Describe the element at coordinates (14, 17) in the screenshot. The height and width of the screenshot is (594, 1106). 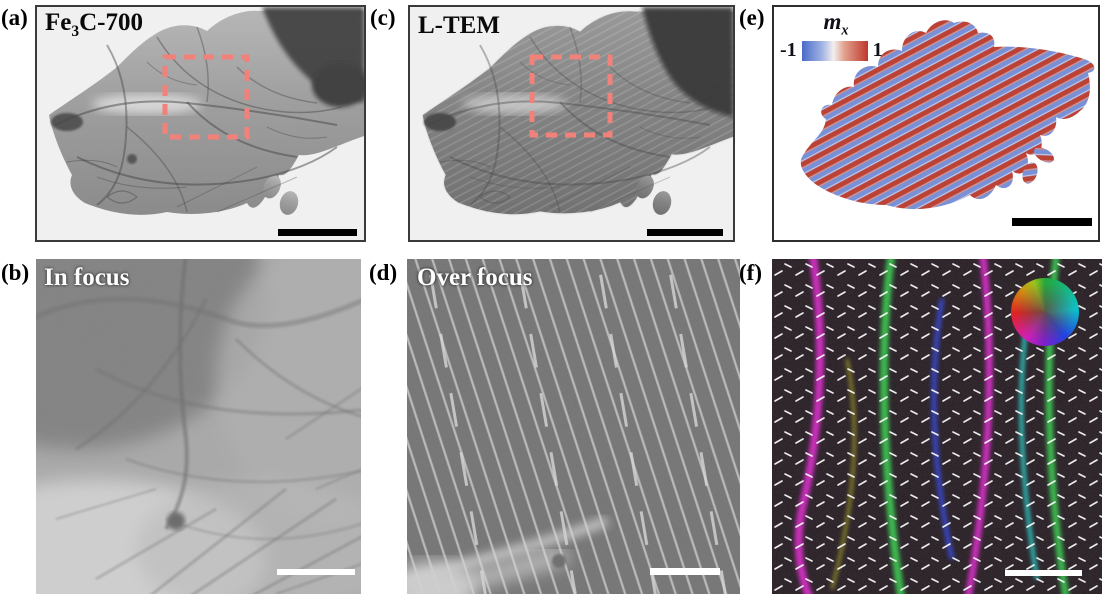
I see `panel-a-tag: (a)` at that location.